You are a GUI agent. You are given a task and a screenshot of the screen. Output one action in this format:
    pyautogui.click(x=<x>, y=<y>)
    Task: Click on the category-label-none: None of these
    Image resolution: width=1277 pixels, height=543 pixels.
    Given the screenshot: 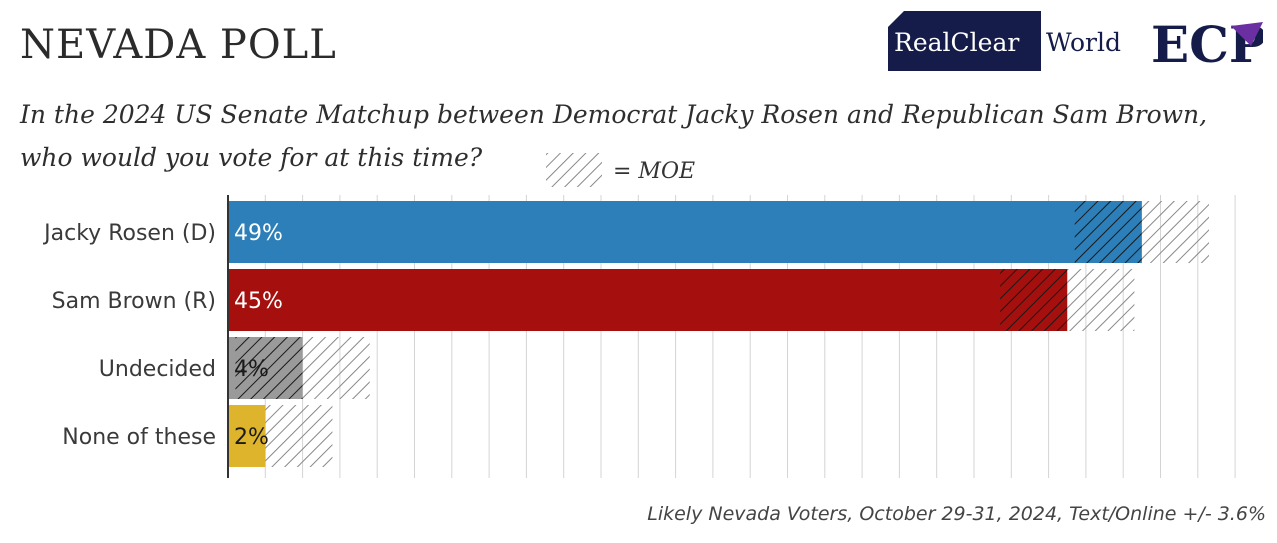 What is the action you would take?
    pyautogui.click(x=139, y=437)
    